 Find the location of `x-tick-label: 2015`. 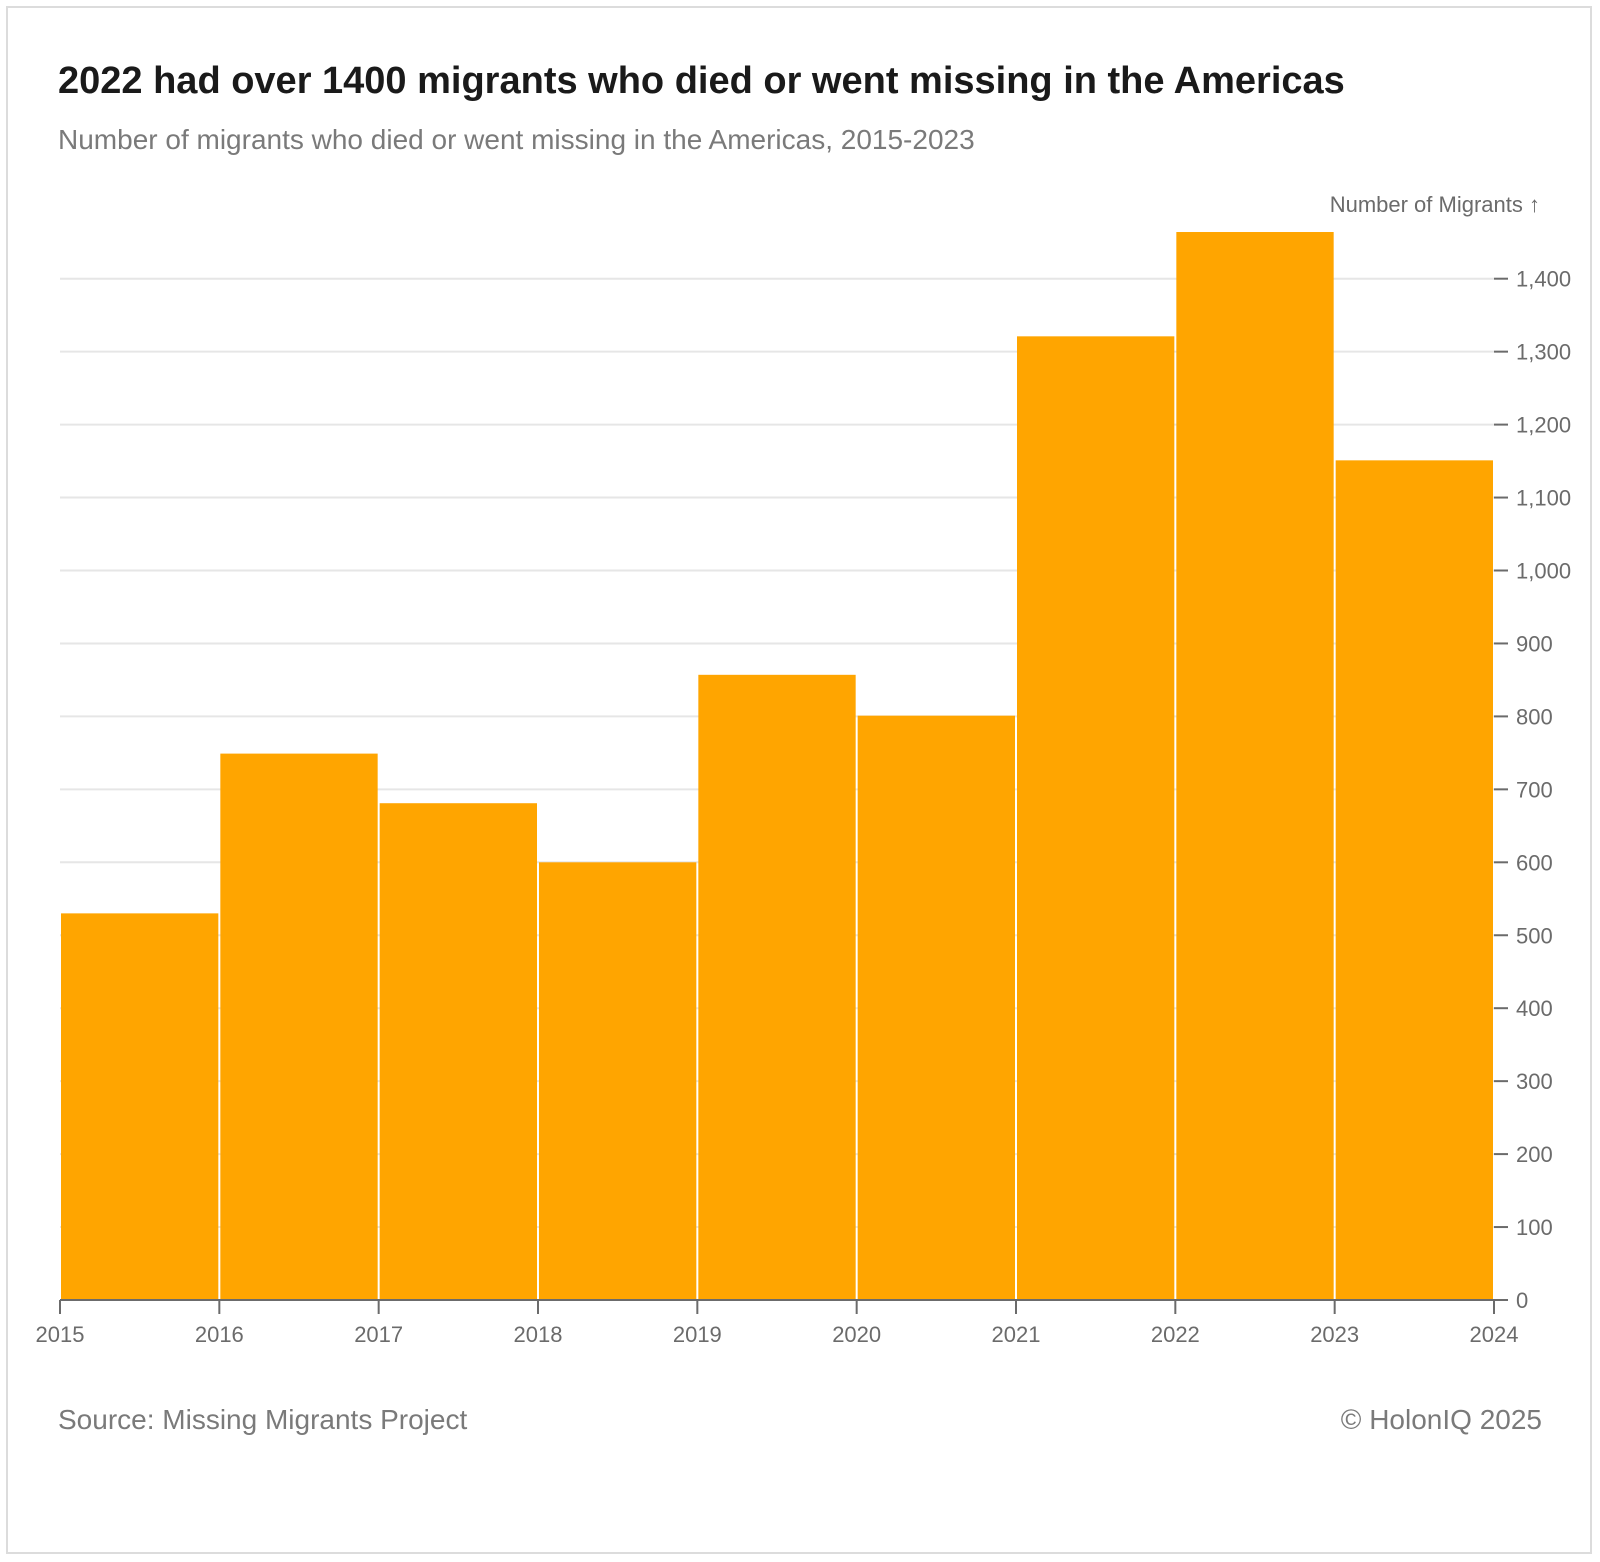

x-tick-label: 2015 is located at coordinates (60, 1334).